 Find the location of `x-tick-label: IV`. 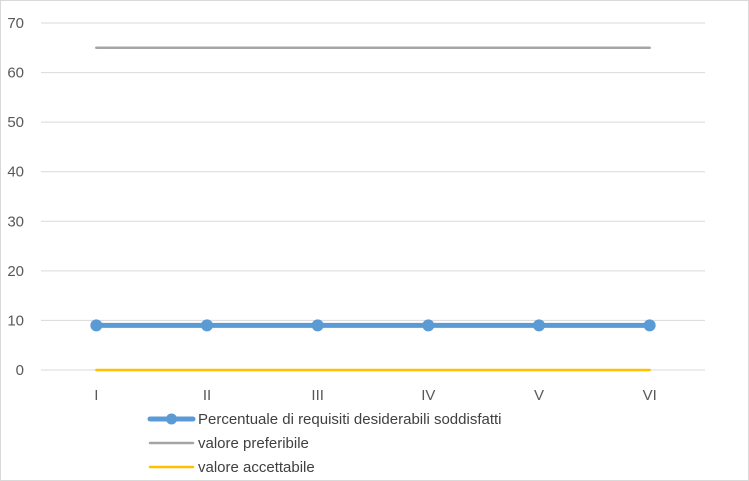

x-tick-label: IV is located at coordinates (428, 395).